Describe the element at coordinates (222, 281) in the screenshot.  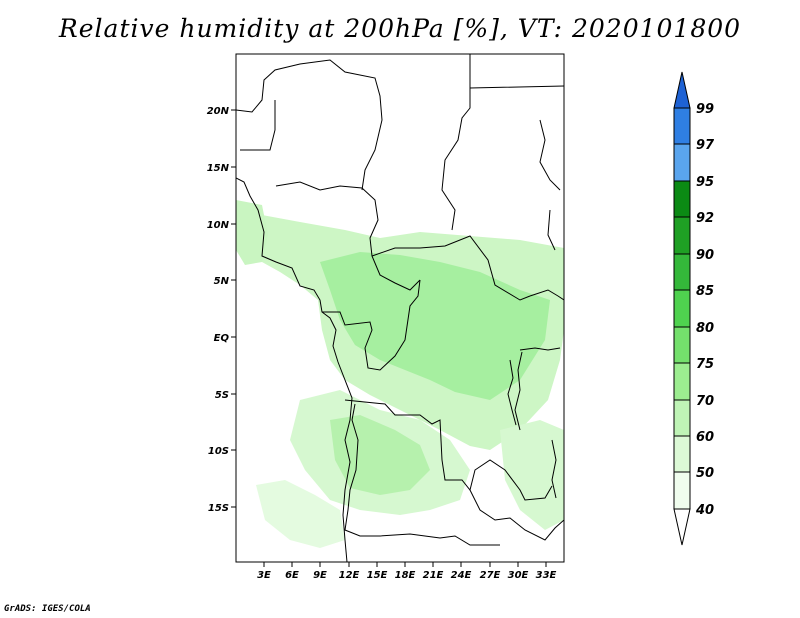
I see `lat-label: 5N` at that location.